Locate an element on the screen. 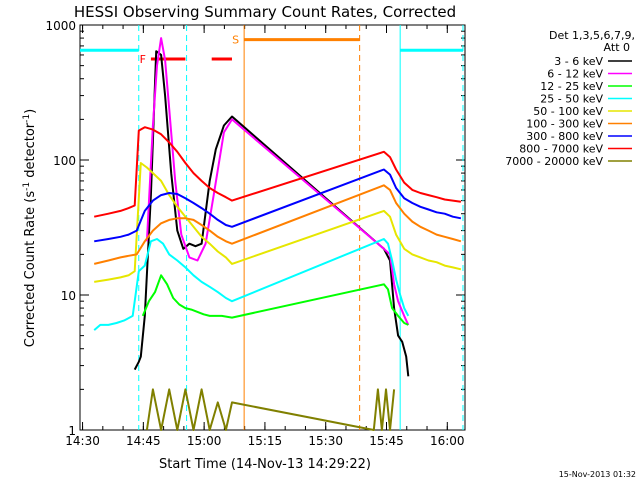 This screenshot has height=480, width=640. legend-entry: 100 - 300 keV is located at coordinates (564, 124).